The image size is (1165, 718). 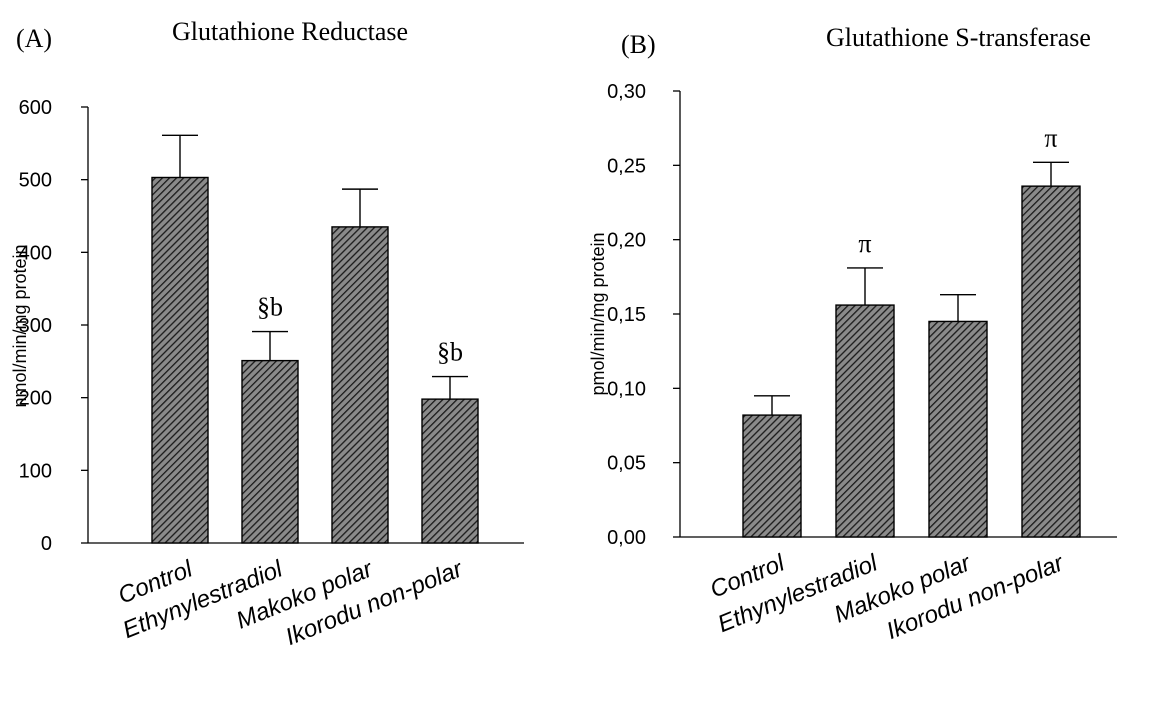 I want to click on y-tick-label: 300, so click(x=35, y=326).